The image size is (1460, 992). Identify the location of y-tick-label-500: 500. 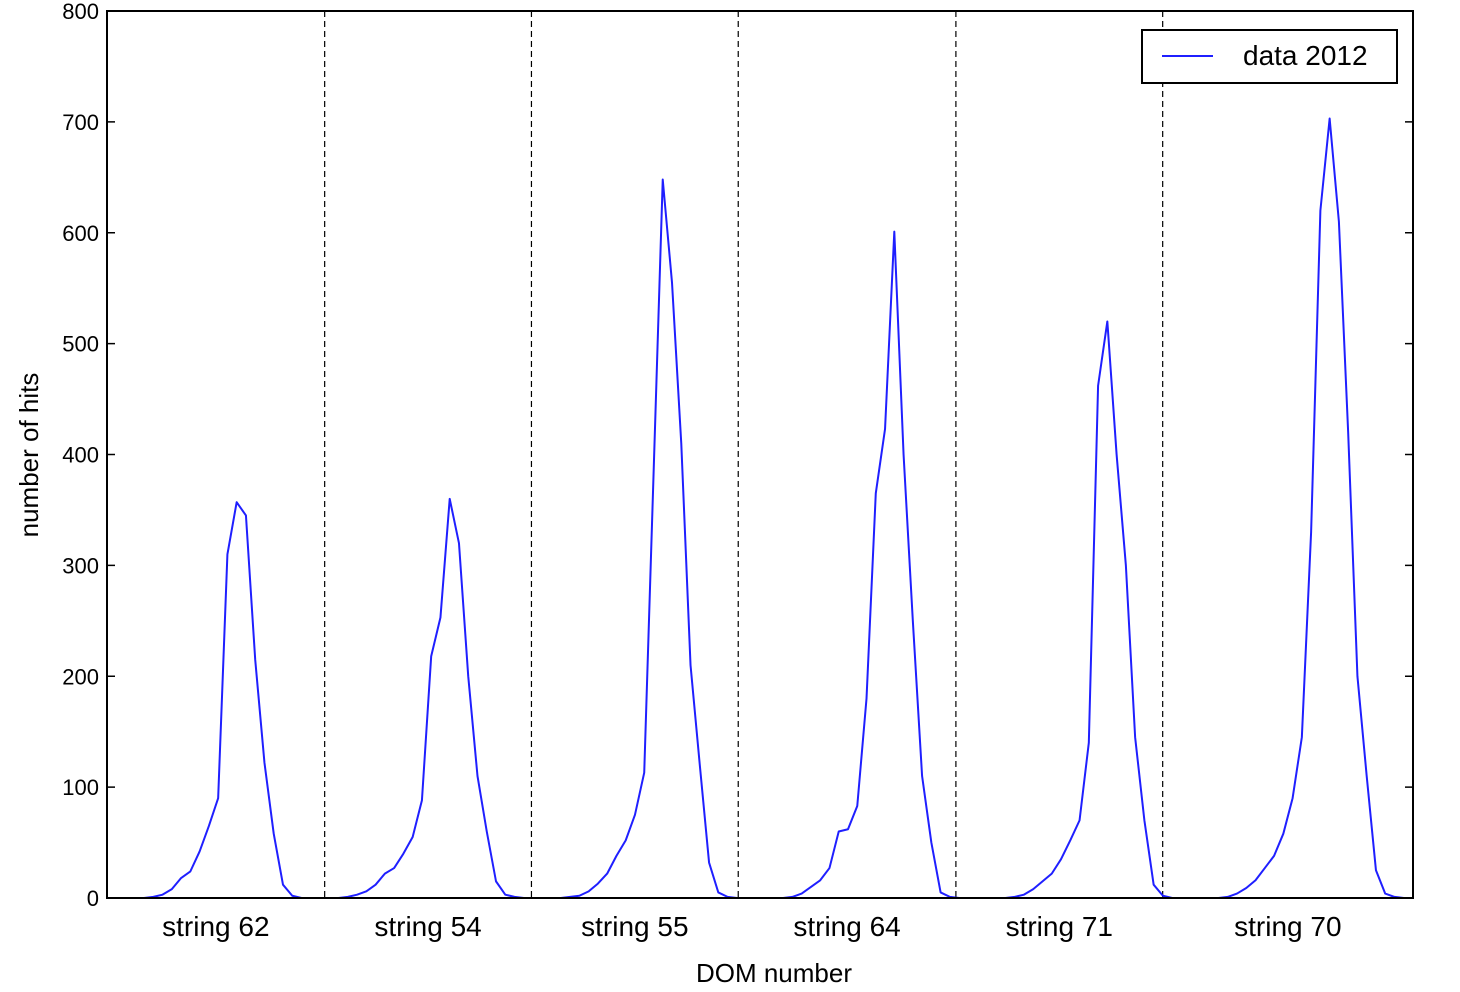
(80, 344).